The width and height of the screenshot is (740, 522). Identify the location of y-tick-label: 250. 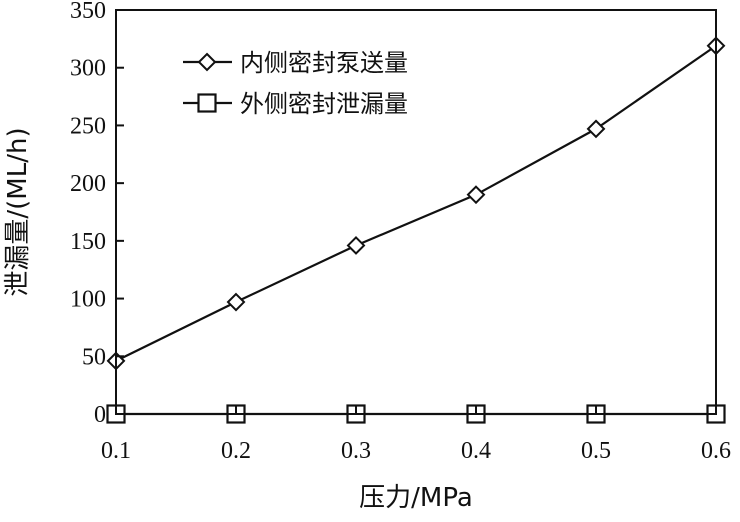
(88, 126).